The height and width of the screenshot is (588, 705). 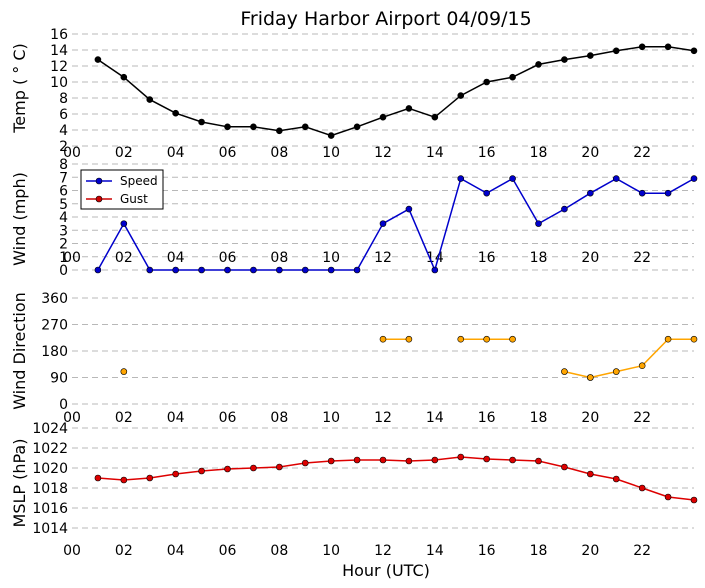 I want to click on legend-marker, so click(x=99, y=181).